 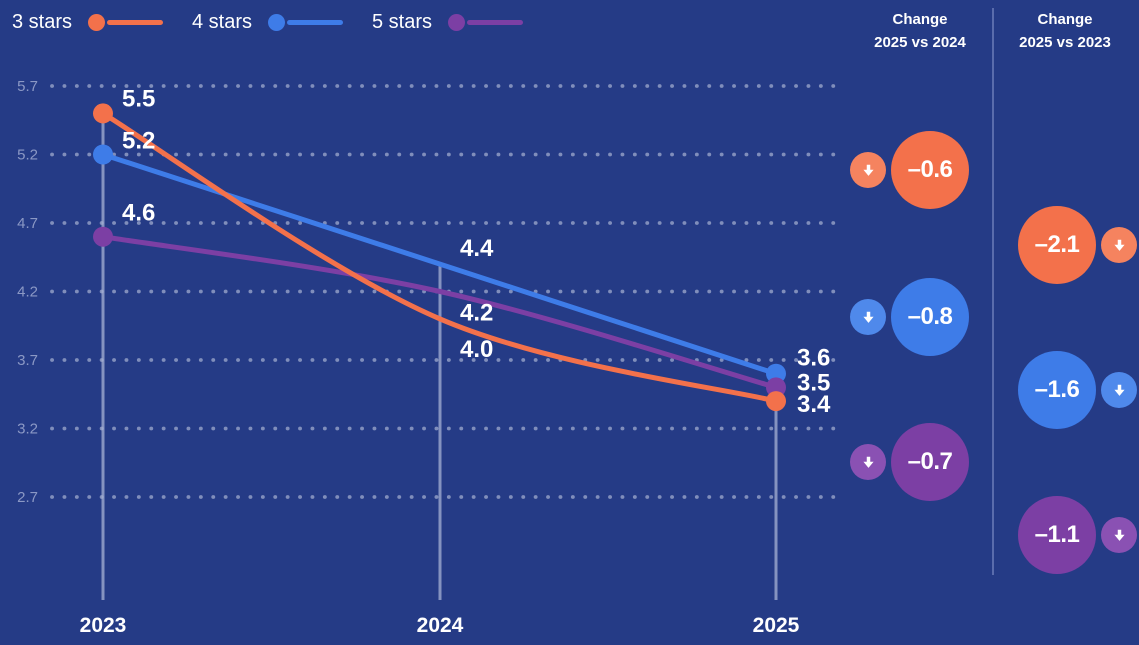 I want to click on y-tick-label: 2.7, so click(x=27, y=497).